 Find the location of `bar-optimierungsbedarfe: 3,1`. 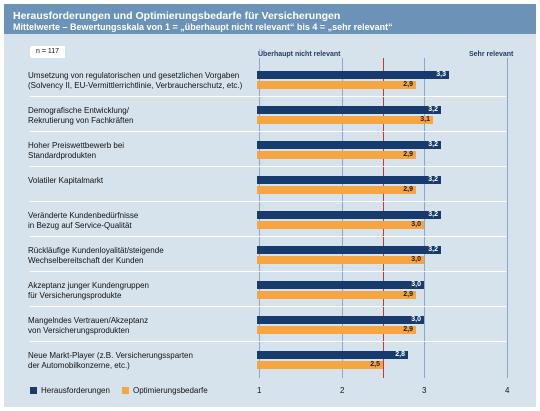

bar-optimierungsbedarfe: 3,1 is located at coordinates (345, 120).